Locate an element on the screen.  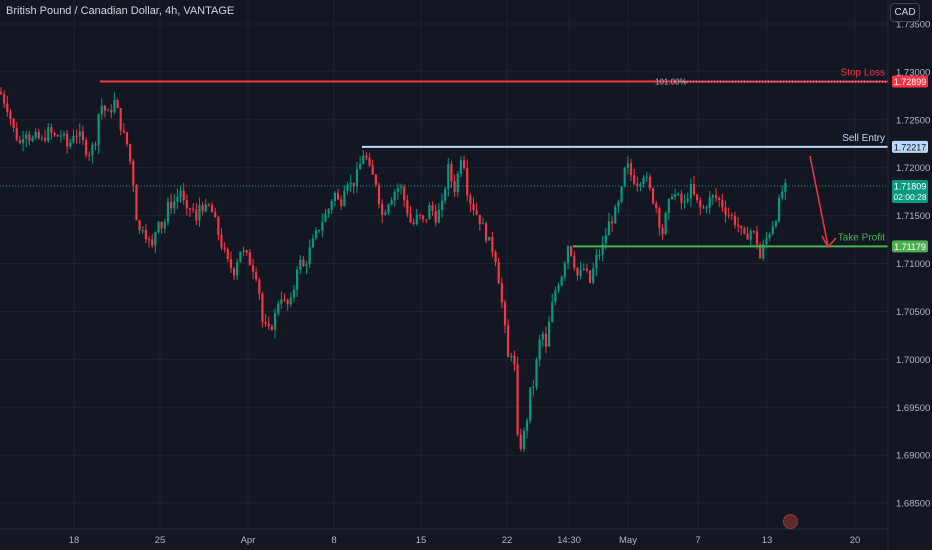
time-axis: 18 25 Apr 8 15 22 14:30 May 7 13 20 is located at coordinates (465, 540).